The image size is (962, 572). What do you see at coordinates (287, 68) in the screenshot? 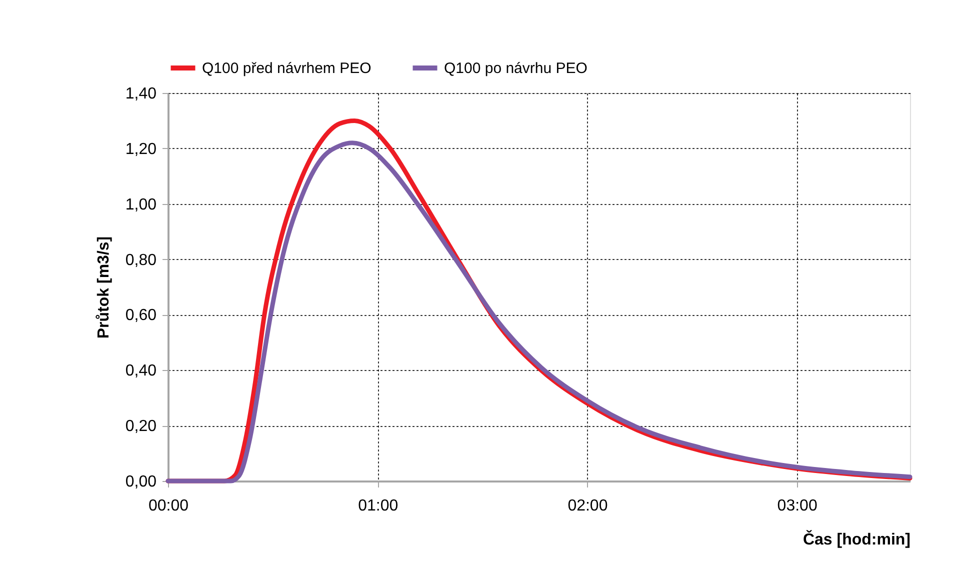
I see `legend-label: Q100 před návrhem PEO` at bounding box center [287, 68].